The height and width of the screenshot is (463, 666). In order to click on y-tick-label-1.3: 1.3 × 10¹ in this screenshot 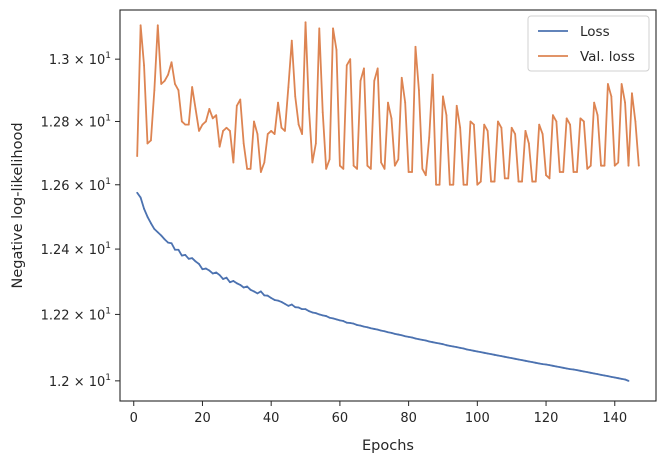, I will do `click(80, 59)`.